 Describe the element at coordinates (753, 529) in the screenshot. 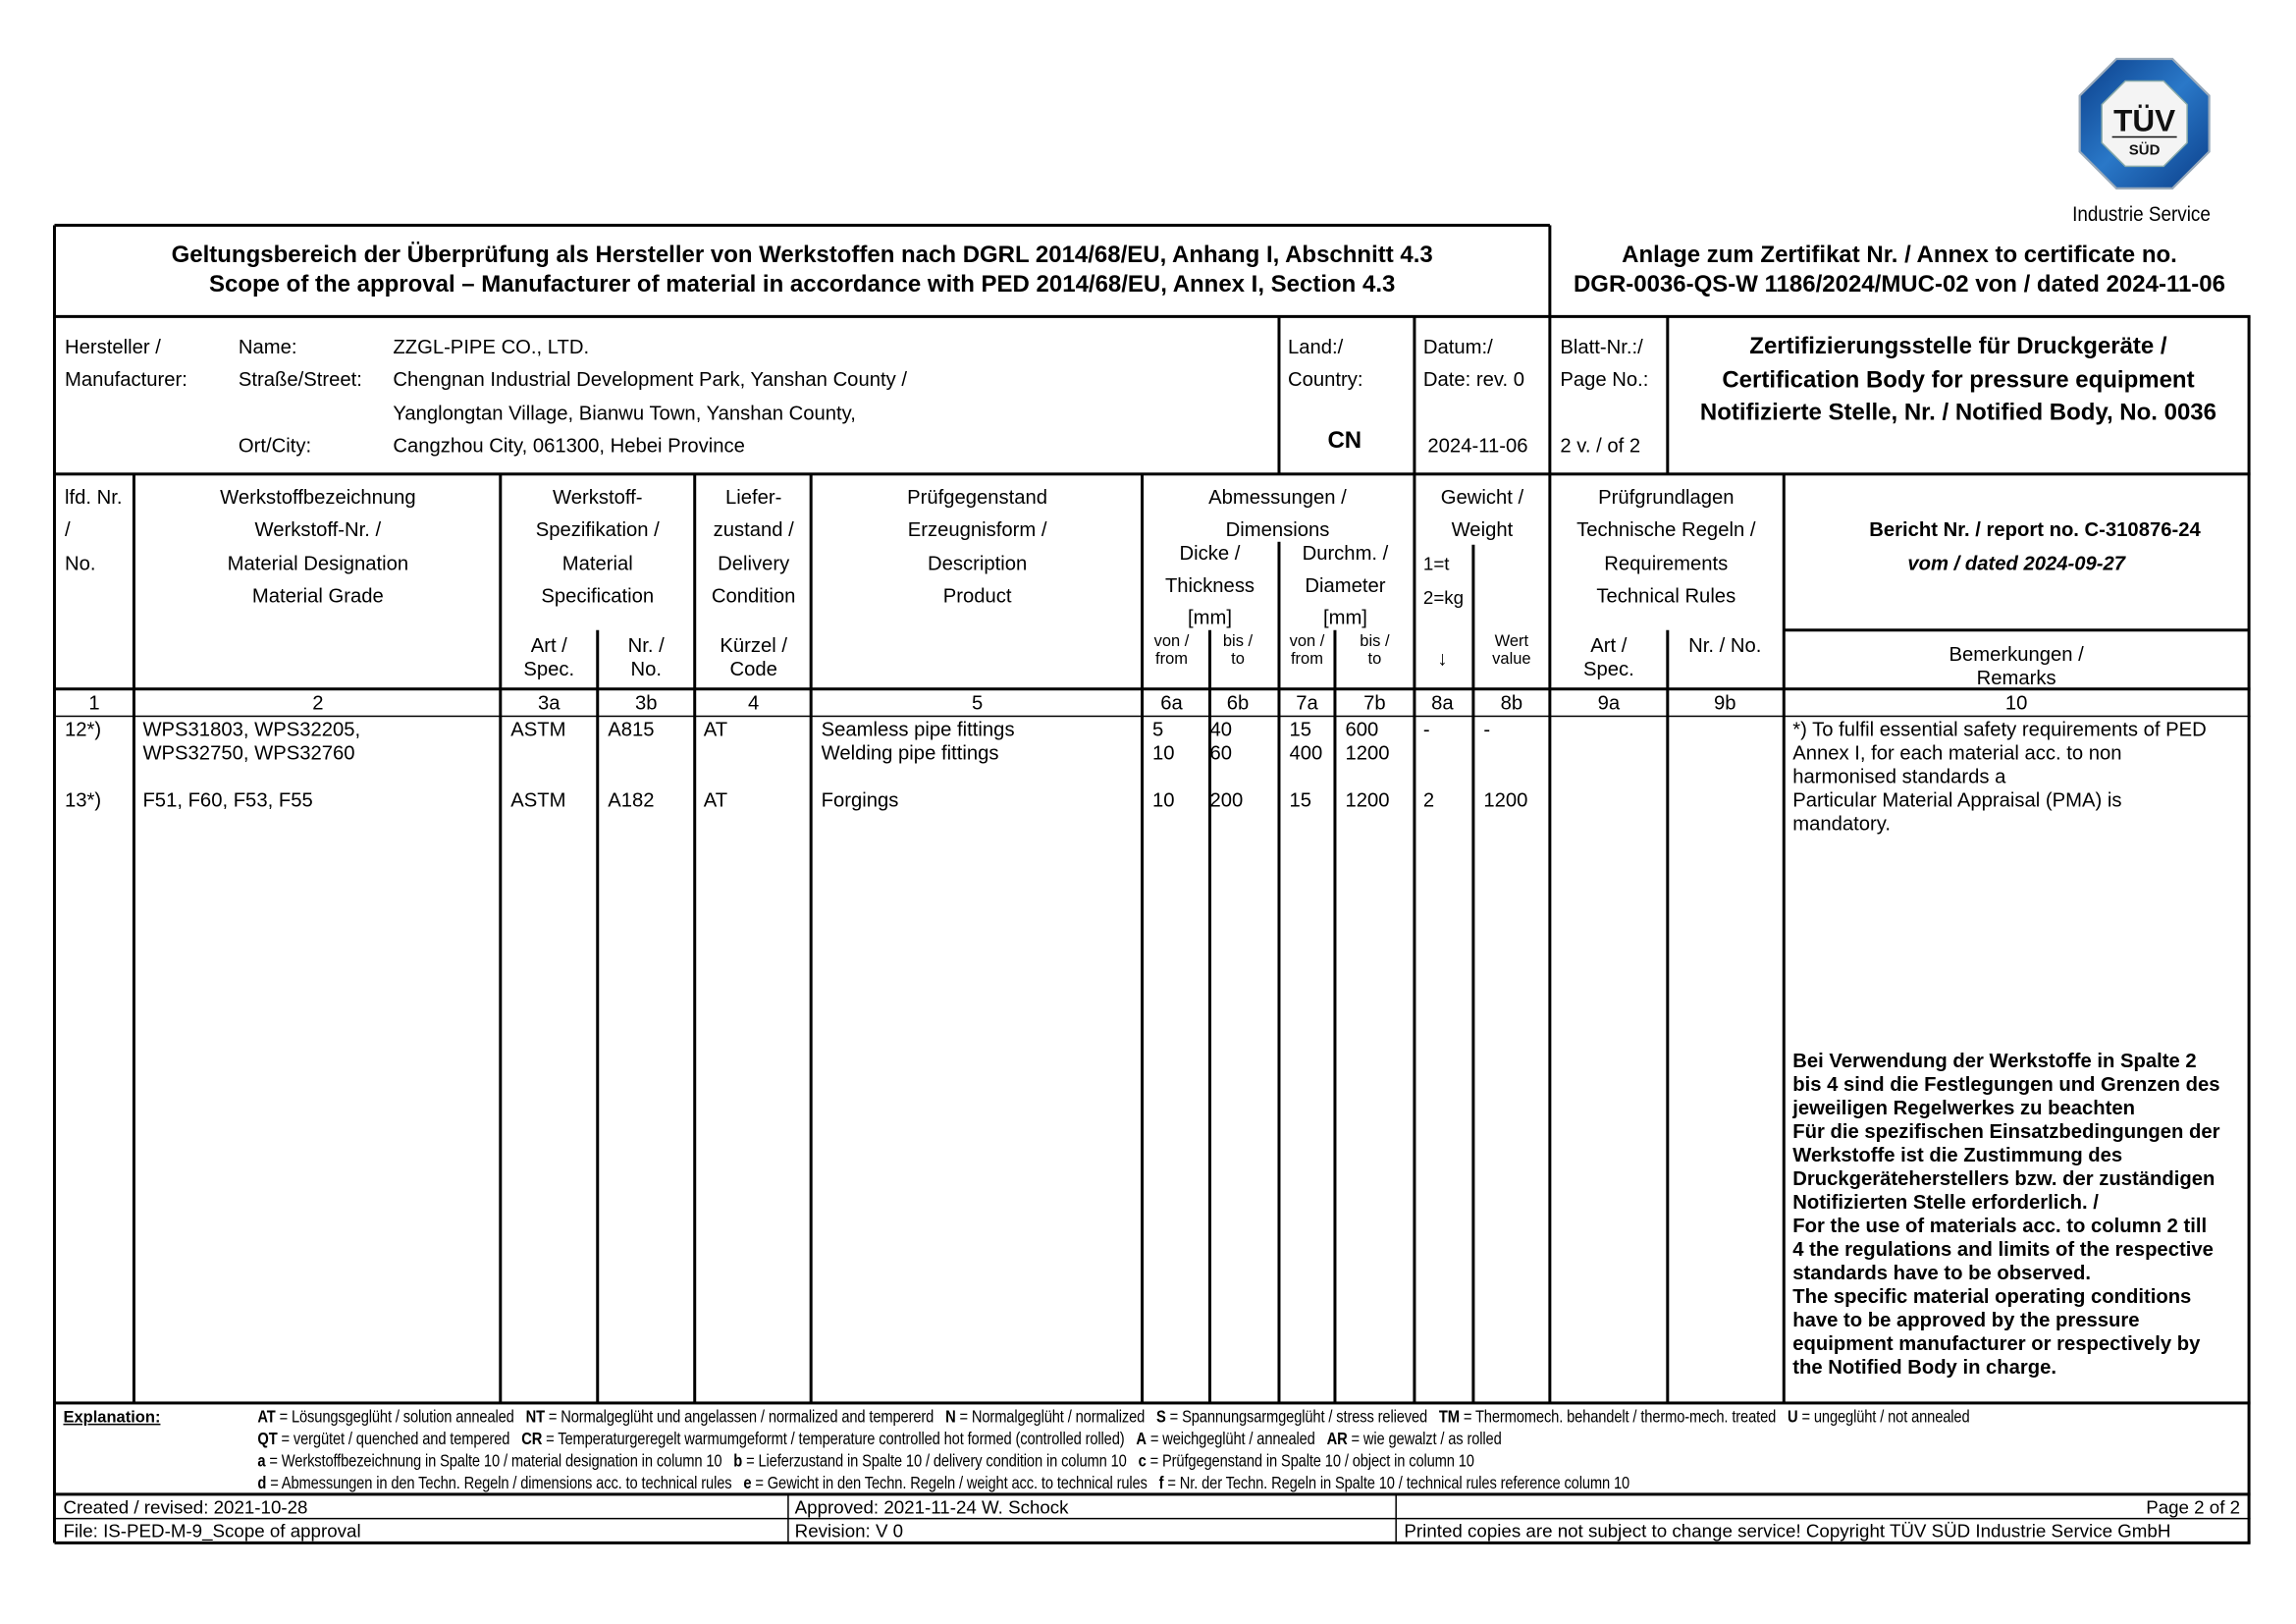

I see `header-delivery-condition: zustand /` at that location.